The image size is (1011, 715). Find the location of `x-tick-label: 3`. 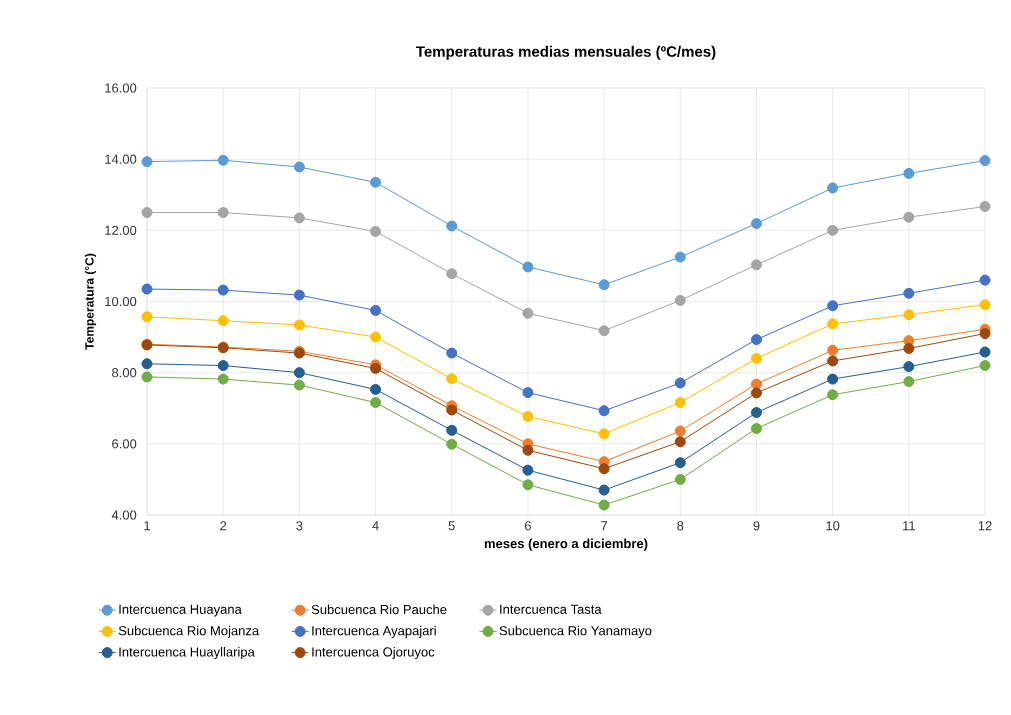

x-tick-label: 3 is located at coordinates (299, 526).